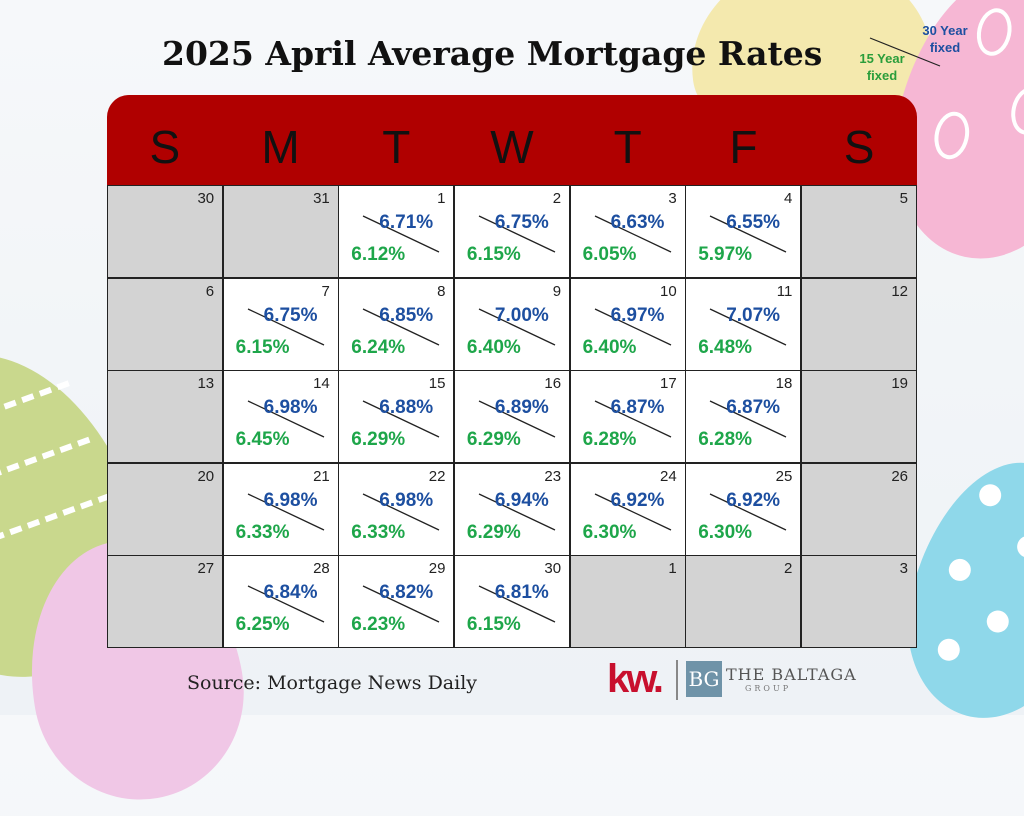  Describe the element at coordinates (437, 476) in the screenshot. I see `day-number: 22` at that location.